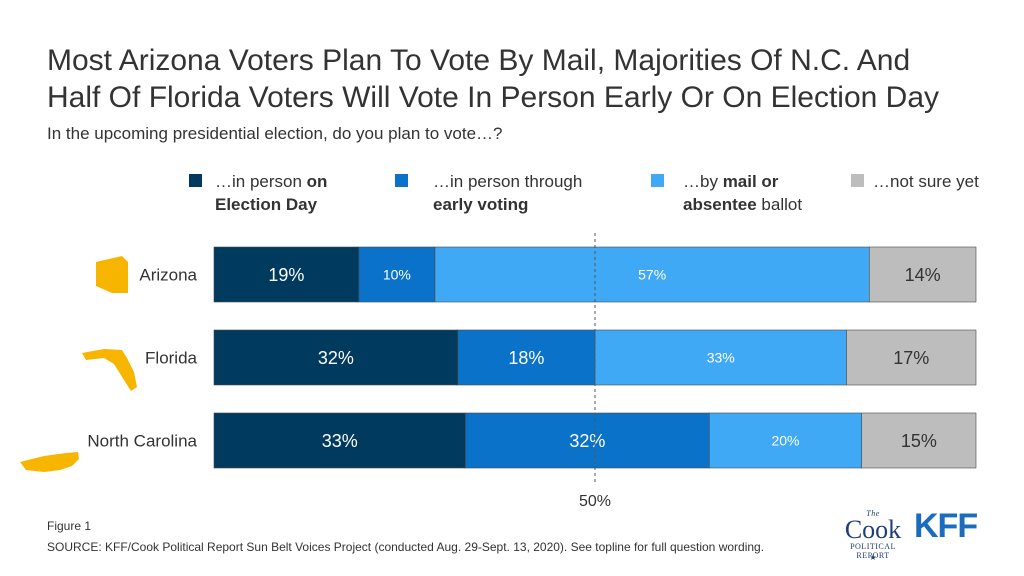  I want to click on logo-text: POLITICAL, so click(873, 546).